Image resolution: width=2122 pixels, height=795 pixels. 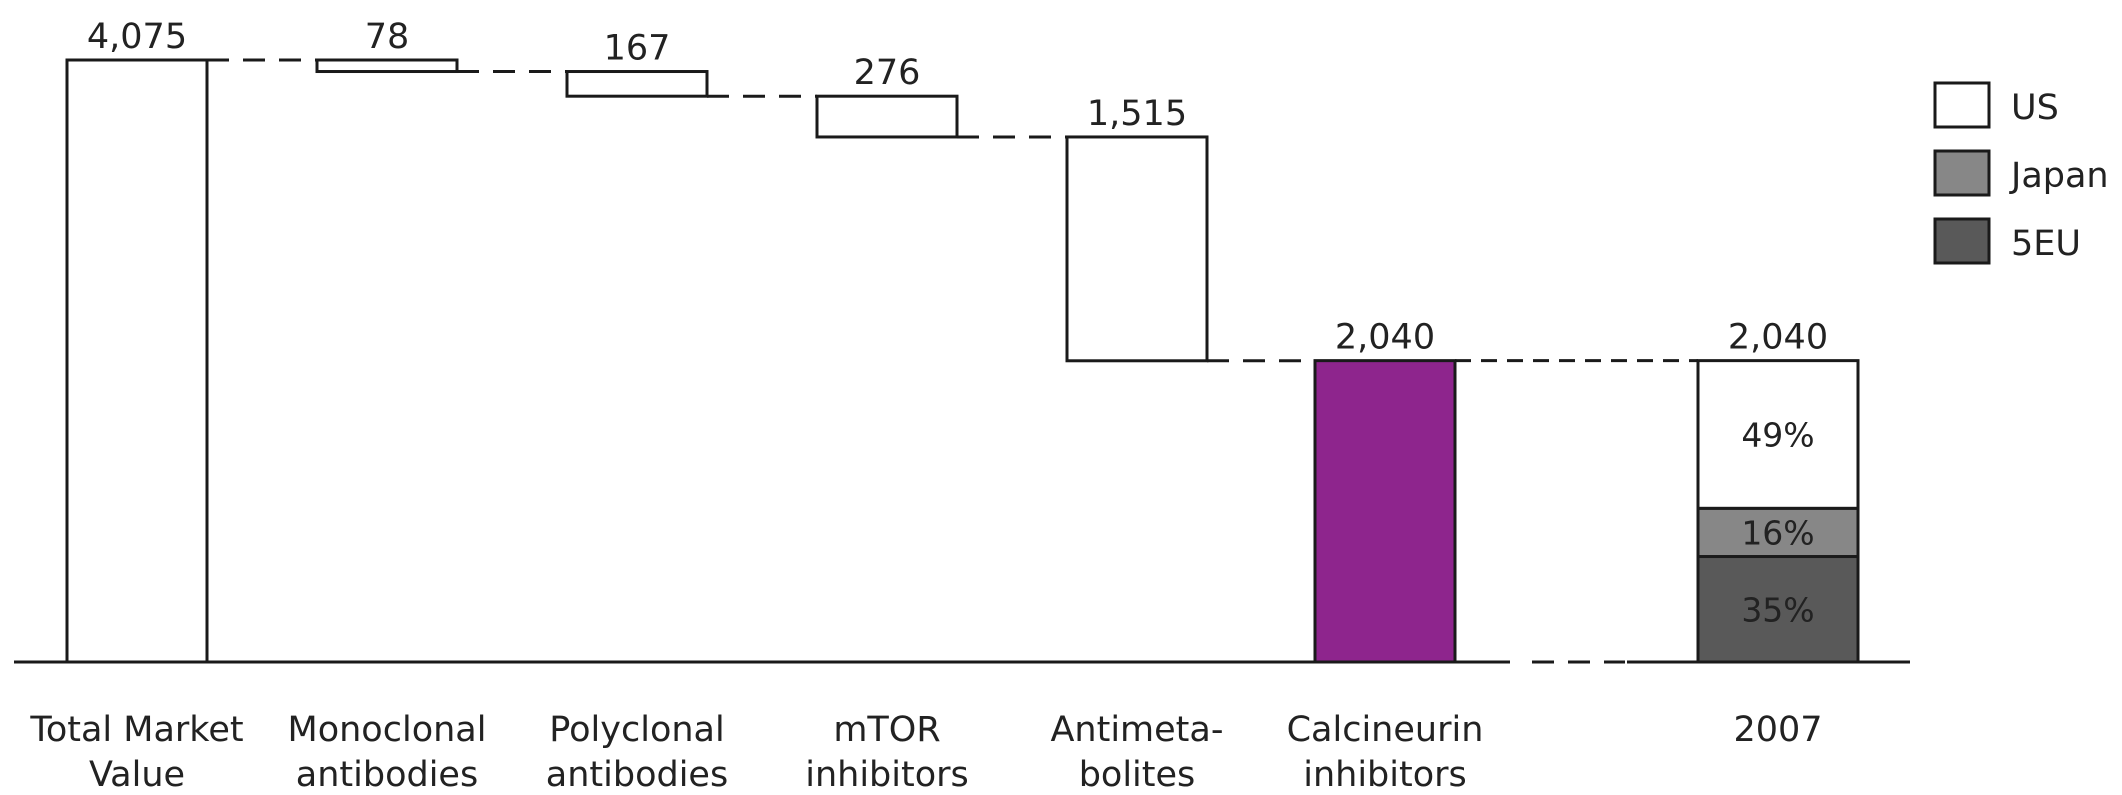 I want to click on category-label-5-line2: inhibitors, so click(x=1385, y=775).